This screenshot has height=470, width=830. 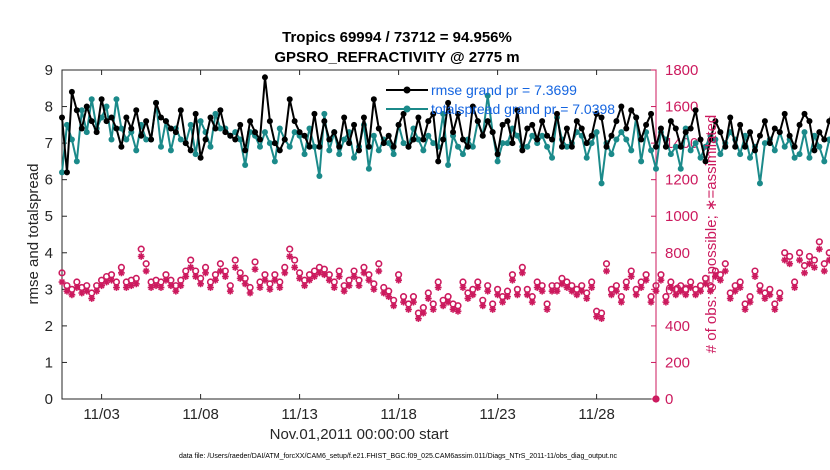 What do you see at coordinates (677, 362) in the screenshot?
I see `y-tick-label-right: 200` at bounding box center [677, 362].